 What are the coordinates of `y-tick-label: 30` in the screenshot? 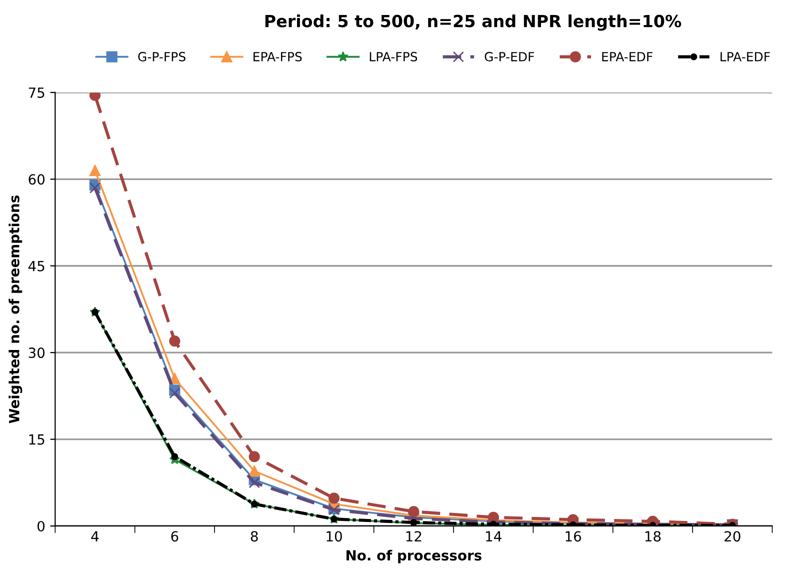 It's located at (36, 353).